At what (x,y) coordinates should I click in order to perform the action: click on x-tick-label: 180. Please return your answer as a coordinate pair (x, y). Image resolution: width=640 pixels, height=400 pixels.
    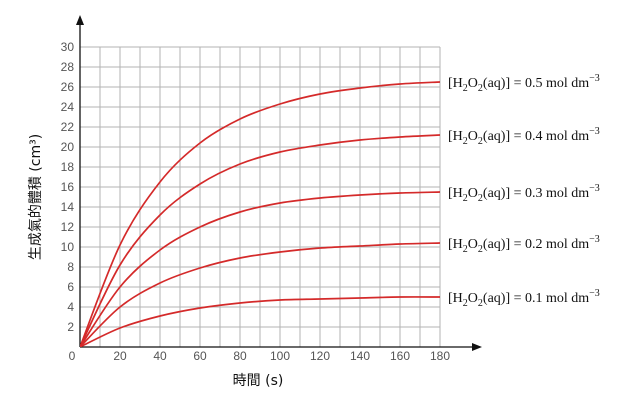
    Looking at the image, I should click on (440, 356).